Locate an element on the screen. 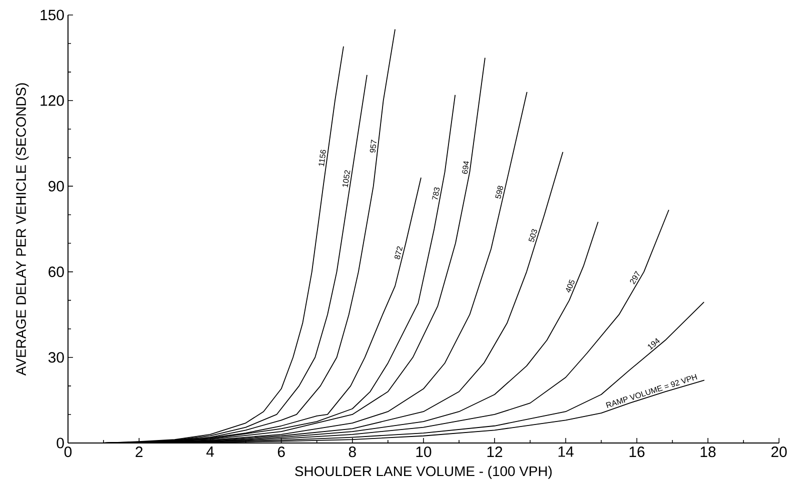 This screenshot has width=792, height=501. x-tick-label: 10 is located at coordinates (424, 452).